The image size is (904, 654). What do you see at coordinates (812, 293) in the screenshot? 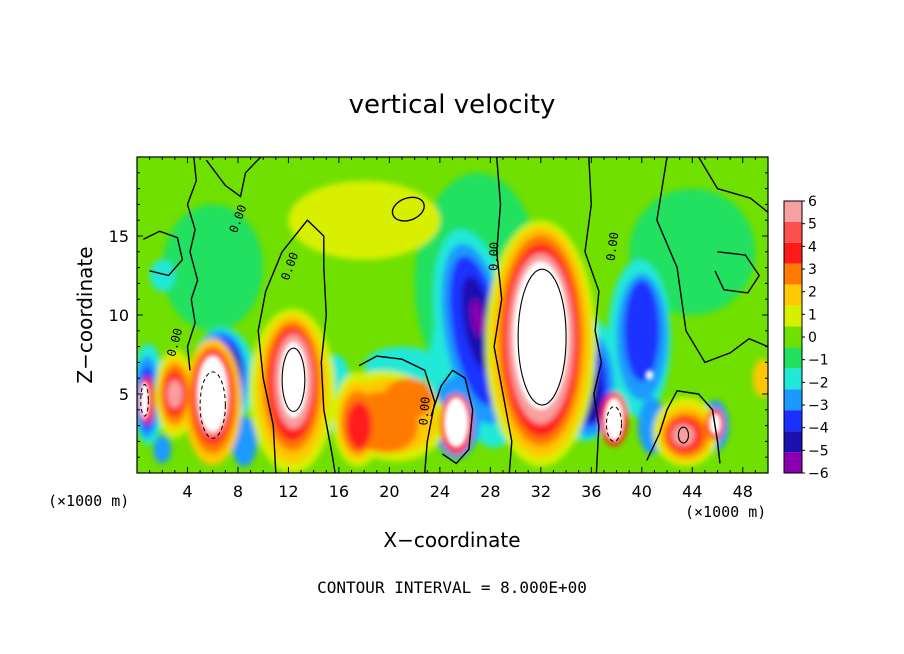
I see `colorbar-label: 2` at bounding box center [812, 293].